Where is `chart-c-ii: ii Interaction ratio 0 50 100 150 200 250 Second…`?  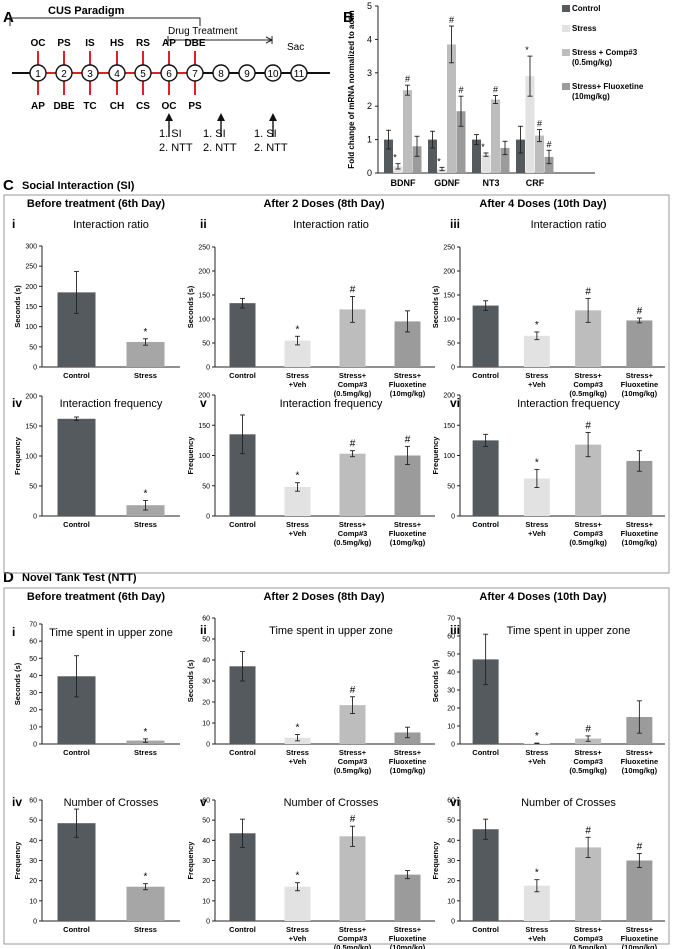 chart-c-ii: ii Interaction ratio 0 50 100 150 200 250 Second… is located at coordinates (310, 307).